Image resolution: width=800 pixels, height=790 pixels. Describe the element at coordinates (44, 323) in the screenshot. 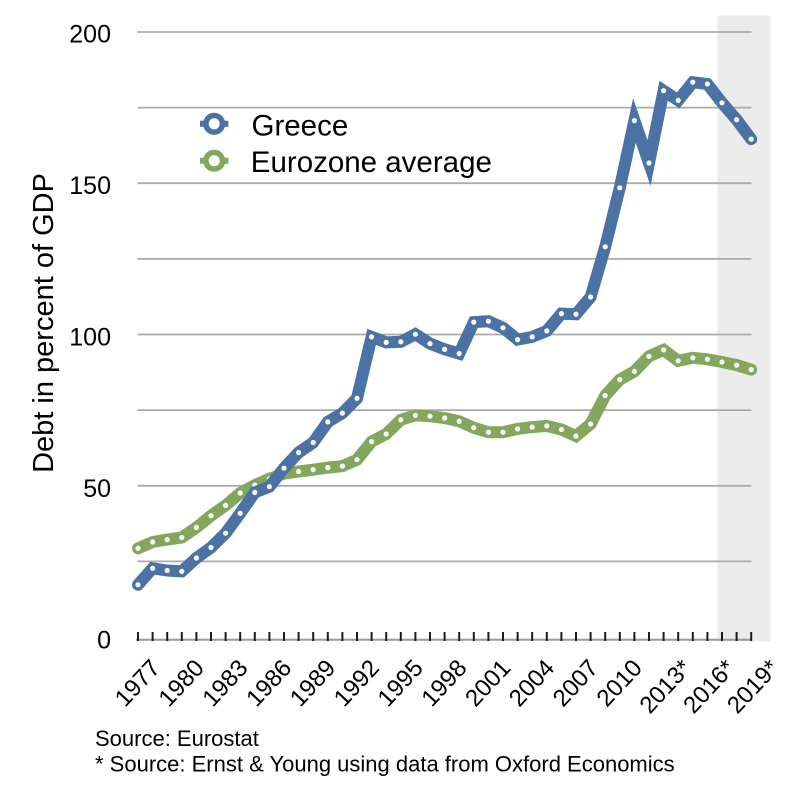

I see `svg-text: Debt in percent of GDP` at that location.